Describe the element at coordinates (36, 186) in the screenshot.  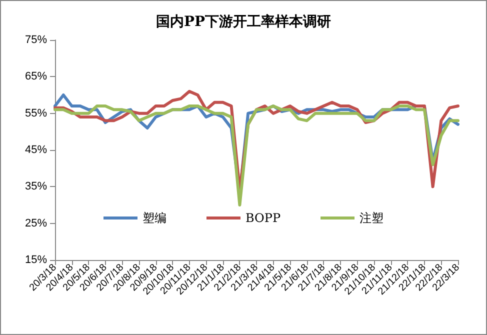
I see `y-tick-label: 35%` at that location.